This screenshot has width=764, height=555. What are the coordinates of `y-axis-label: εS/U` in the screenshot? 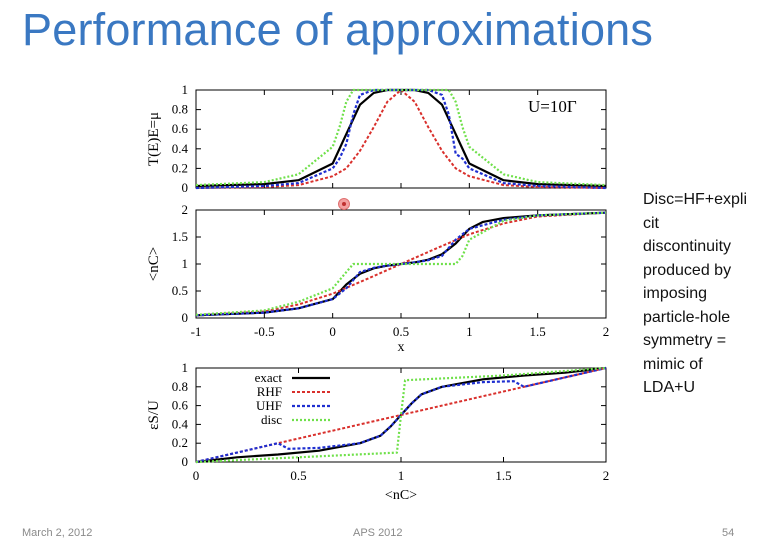 It's located at (154, 415).